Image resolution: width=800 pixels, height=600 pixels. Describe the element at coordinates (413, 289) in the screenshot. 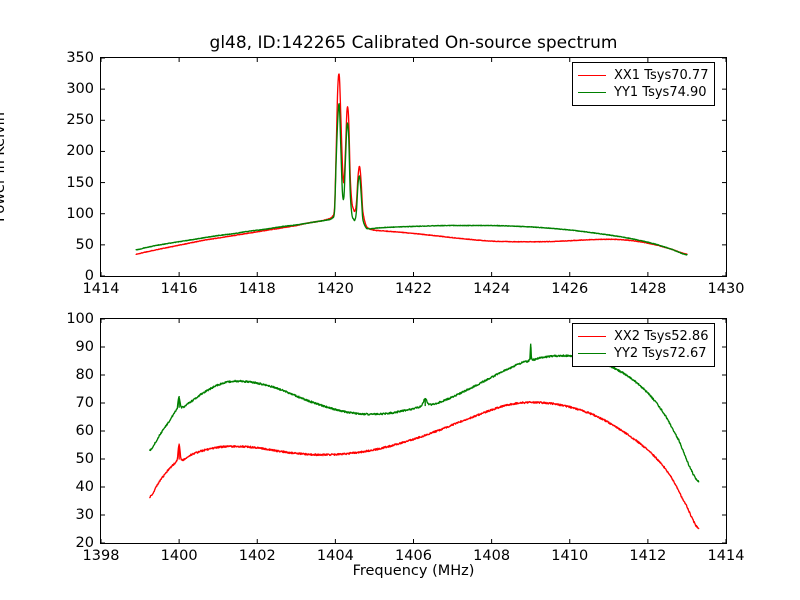

I see `x-axis-tick-label: 1422` at that location.